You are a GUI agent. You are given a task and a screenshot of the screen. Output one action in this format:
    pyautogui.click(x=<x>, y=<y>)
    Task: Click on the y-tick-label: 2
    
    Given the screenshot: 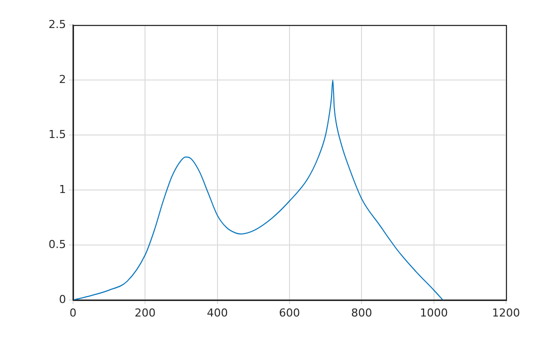 What is the action you would take?
    pyautogui.click(x=62, y=79)
    